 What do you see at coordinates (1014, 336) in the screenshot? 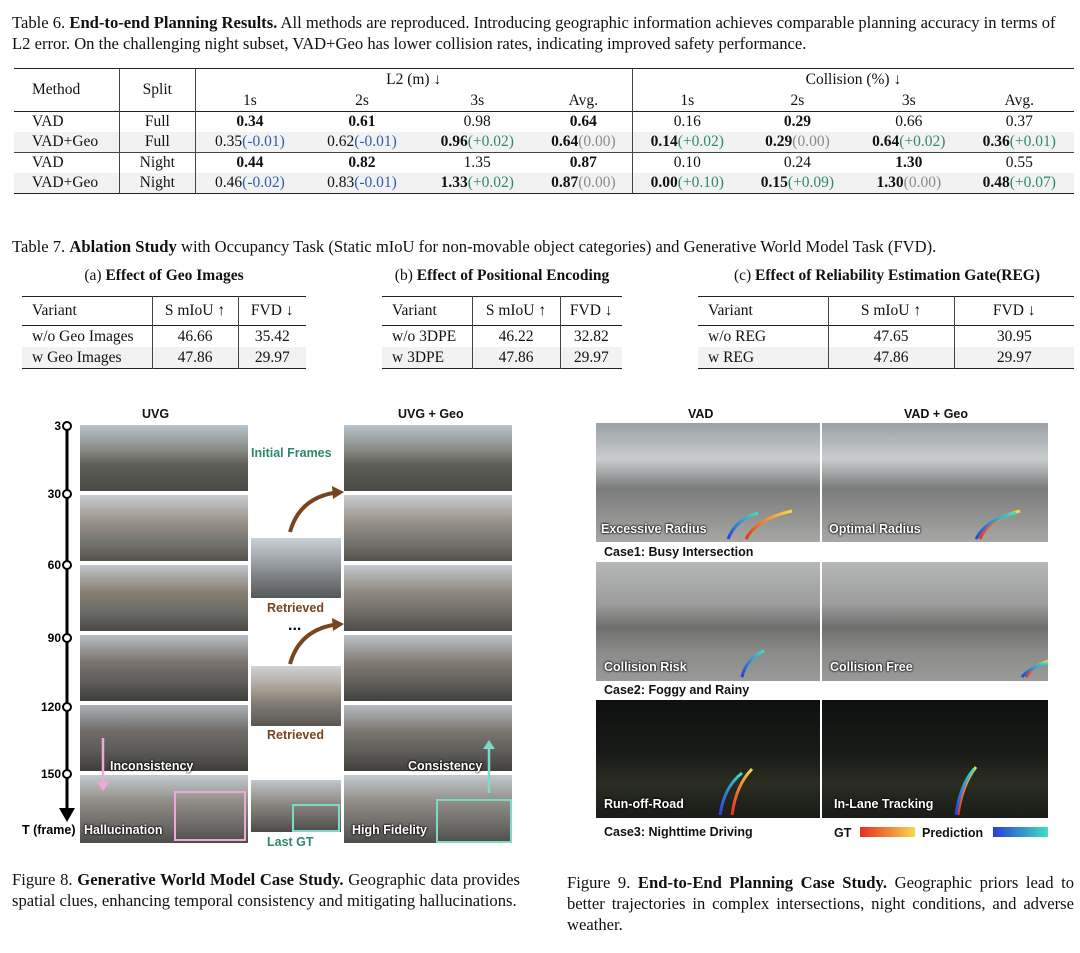
I see `table7-cell: 30.95` at bounding box center [1014, 336].